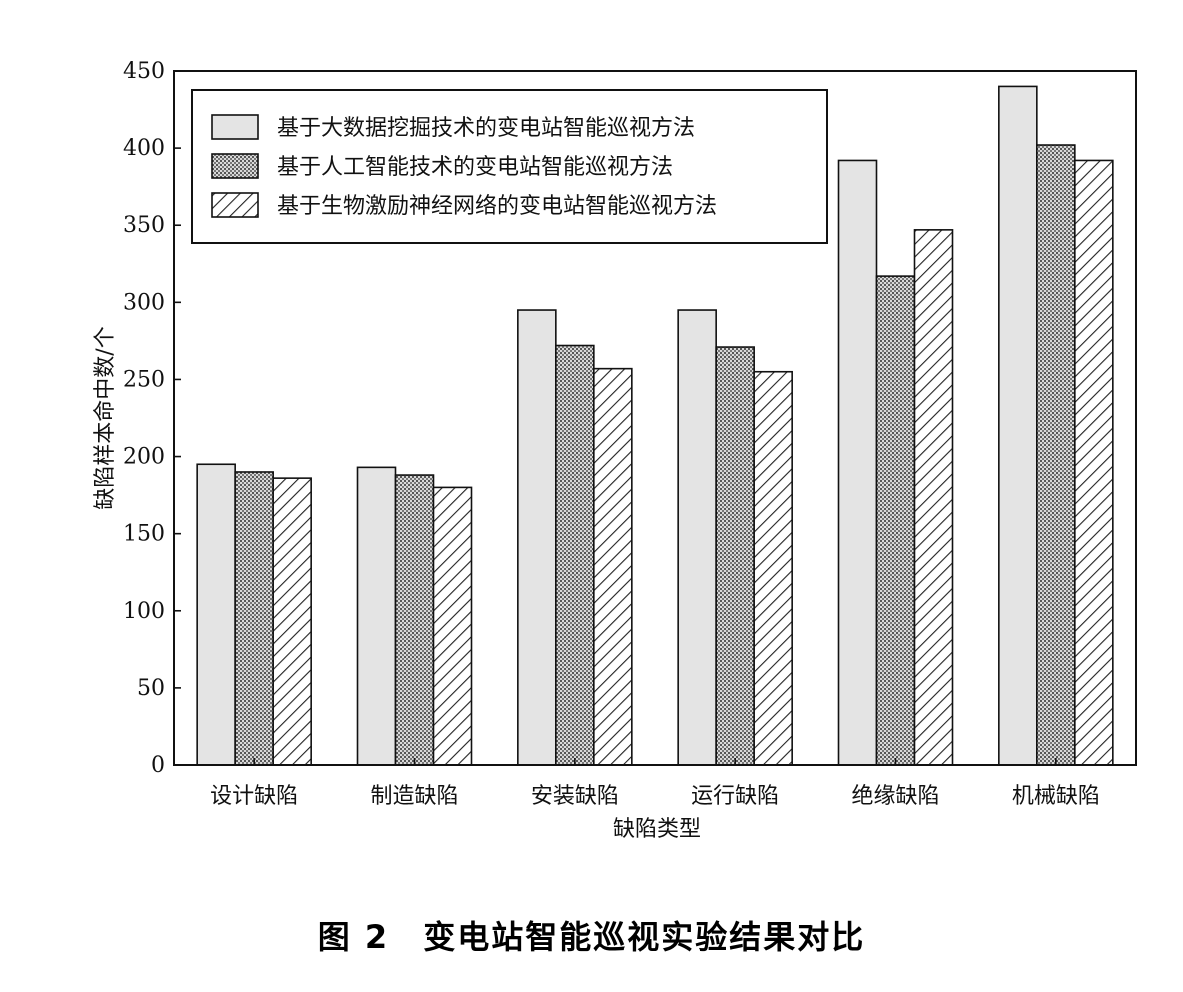  I want to click on x-tick-label-0: 设计缺陷, so click(254, 796).